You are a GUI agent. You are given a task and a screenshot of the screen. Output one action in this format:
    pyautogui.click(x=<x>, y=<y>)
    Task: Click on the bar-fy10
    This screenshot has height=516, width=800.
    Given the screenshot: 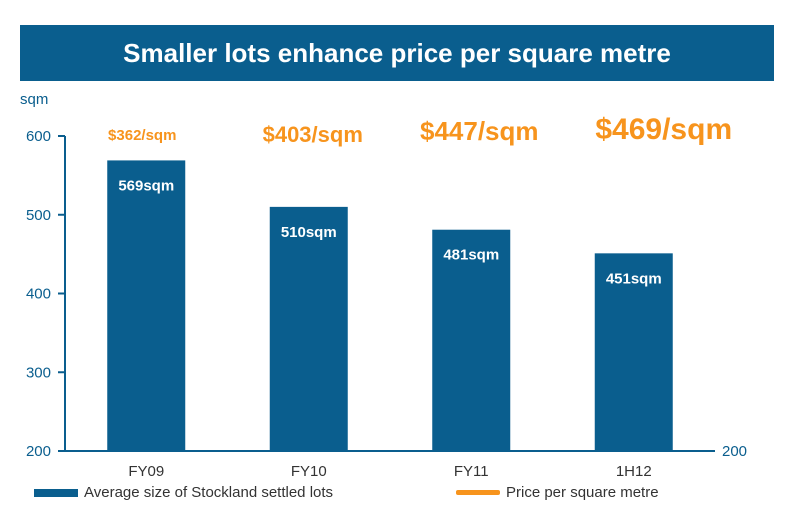 What is the action you would take?
    pyautogui.click(x=308, y=328)
    